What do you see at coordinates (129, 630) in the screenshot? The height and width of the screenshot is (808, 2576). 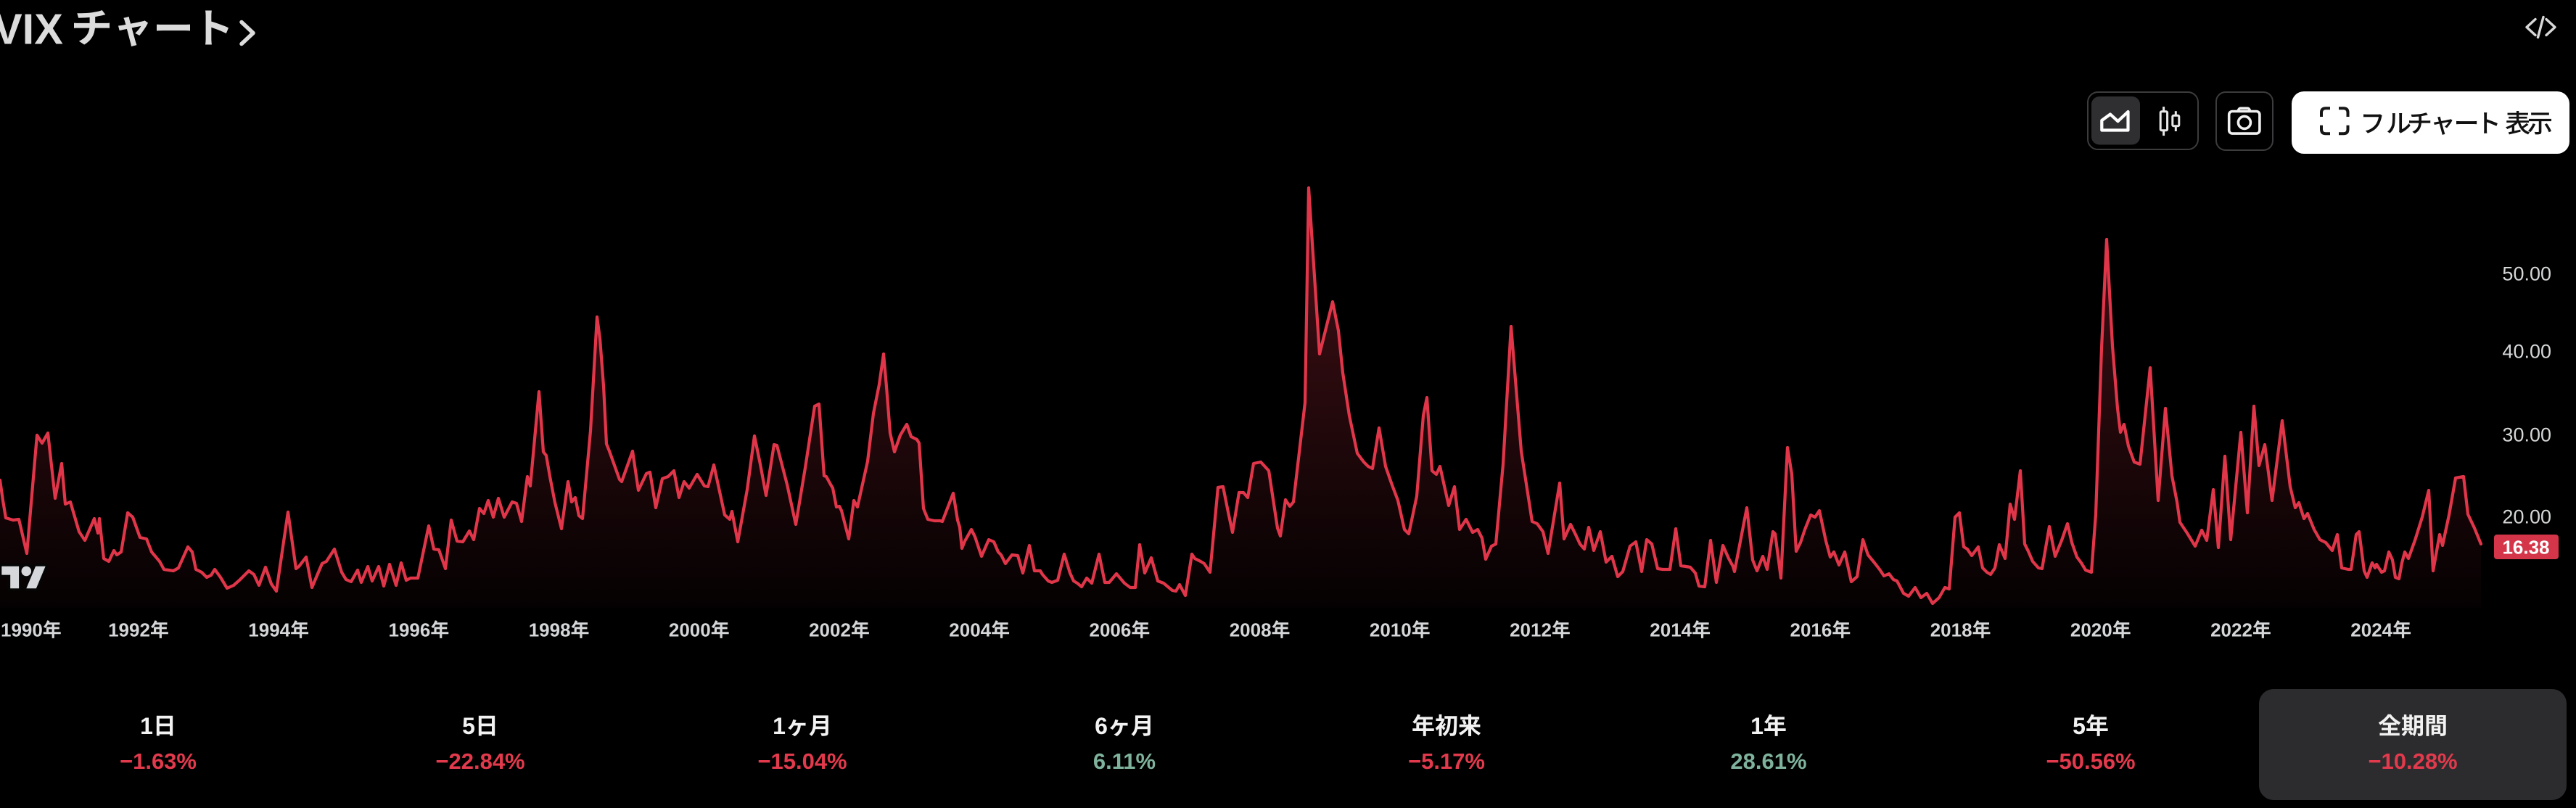 I see `svg-text: 1992` at bounding box center [129, 630].